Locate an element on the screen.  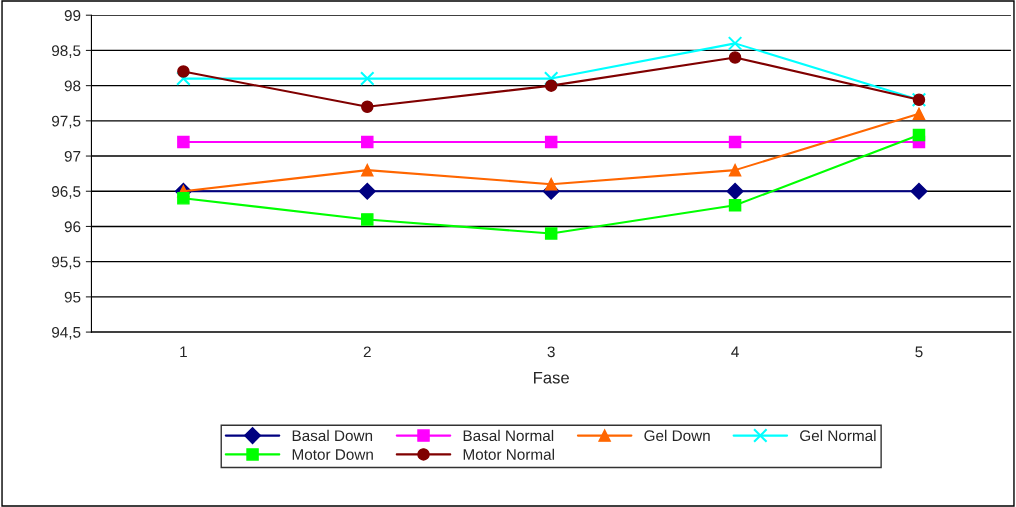
x-tick-label: 1 is located at coordinates (183, 352).